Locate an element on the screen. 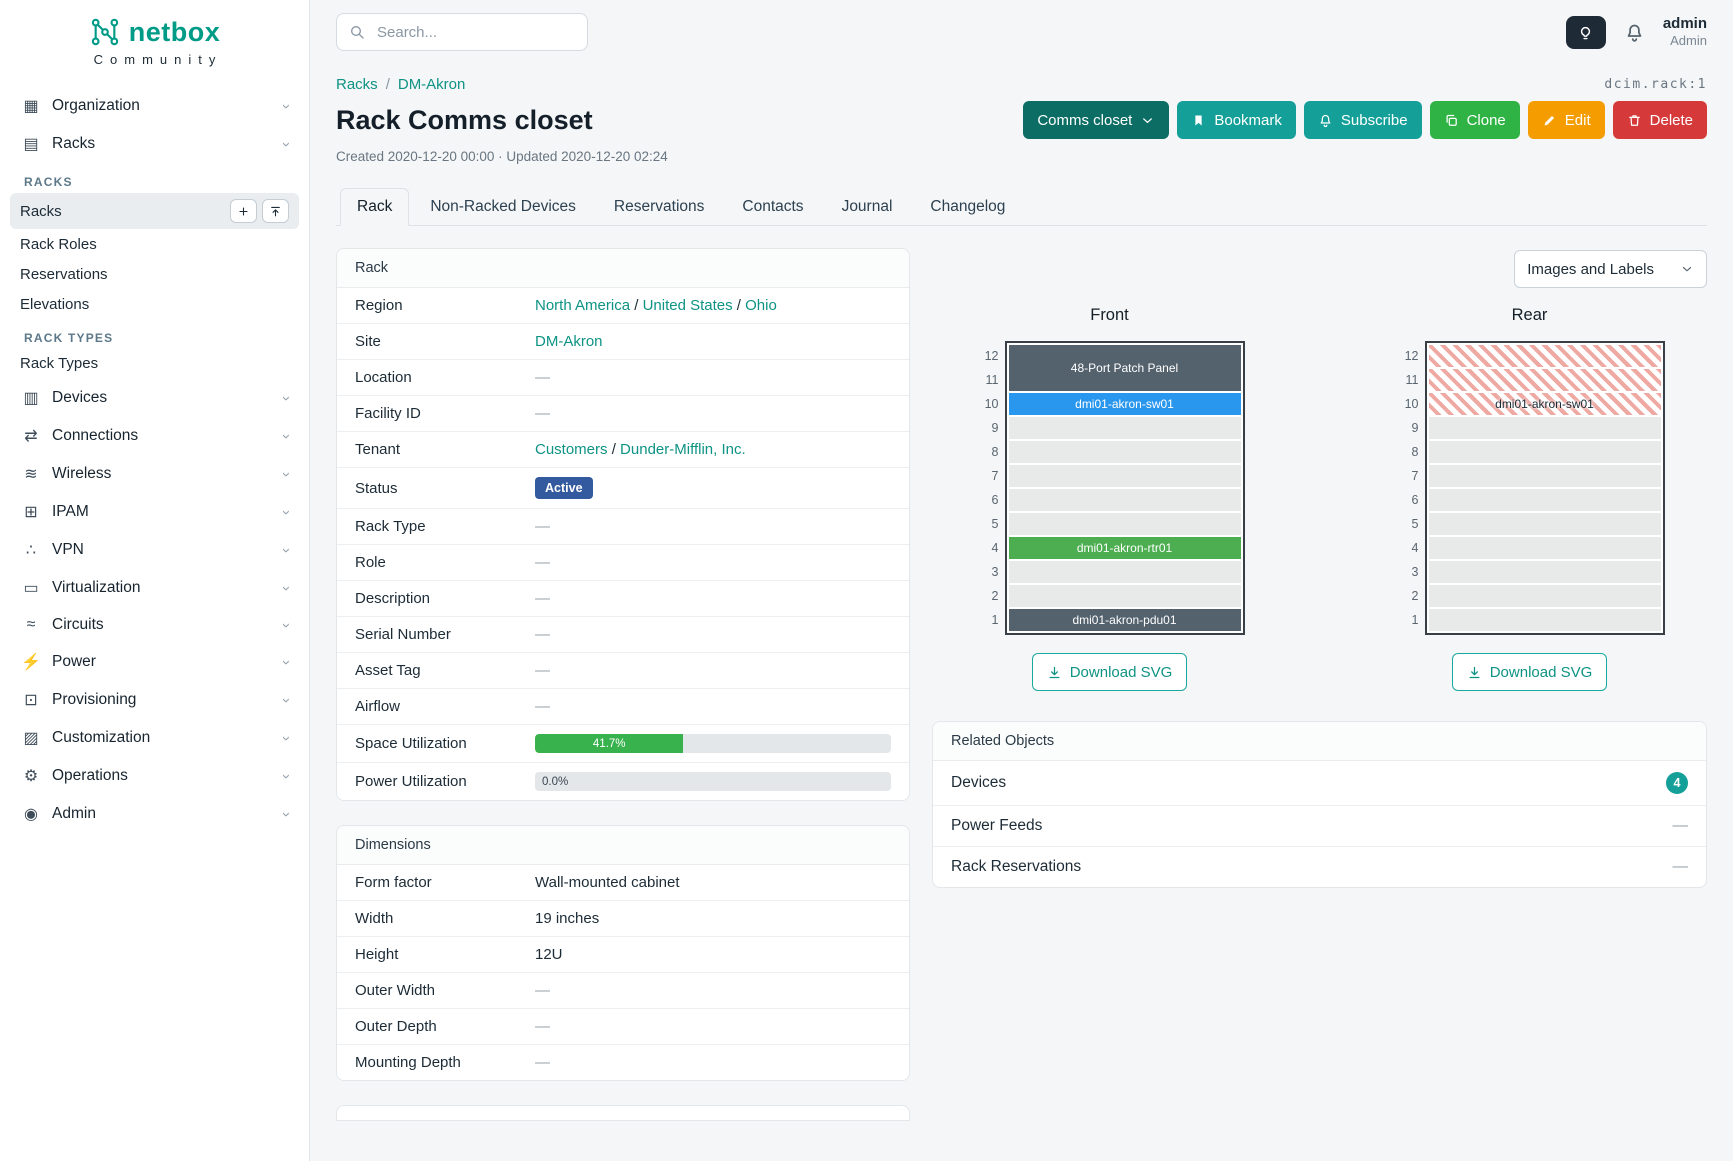 The width and height of the screenshot is (1733, 1161). edit-button: Edit is located at coordinates (1566, 120).